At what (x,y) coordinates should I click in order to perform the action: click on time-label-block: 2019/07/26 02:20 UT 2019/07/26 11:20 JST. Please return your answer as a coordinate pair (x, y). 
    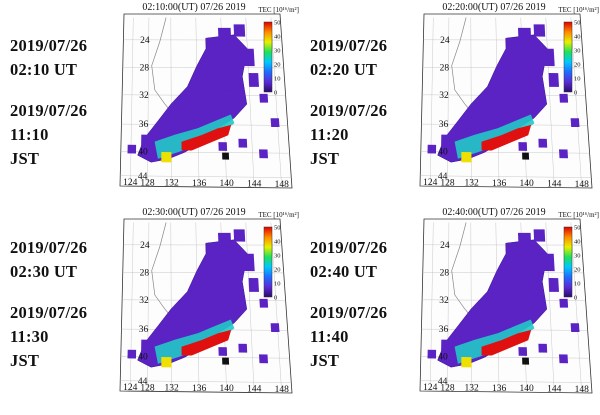
    Looking at the image, I should click on (369, 102).